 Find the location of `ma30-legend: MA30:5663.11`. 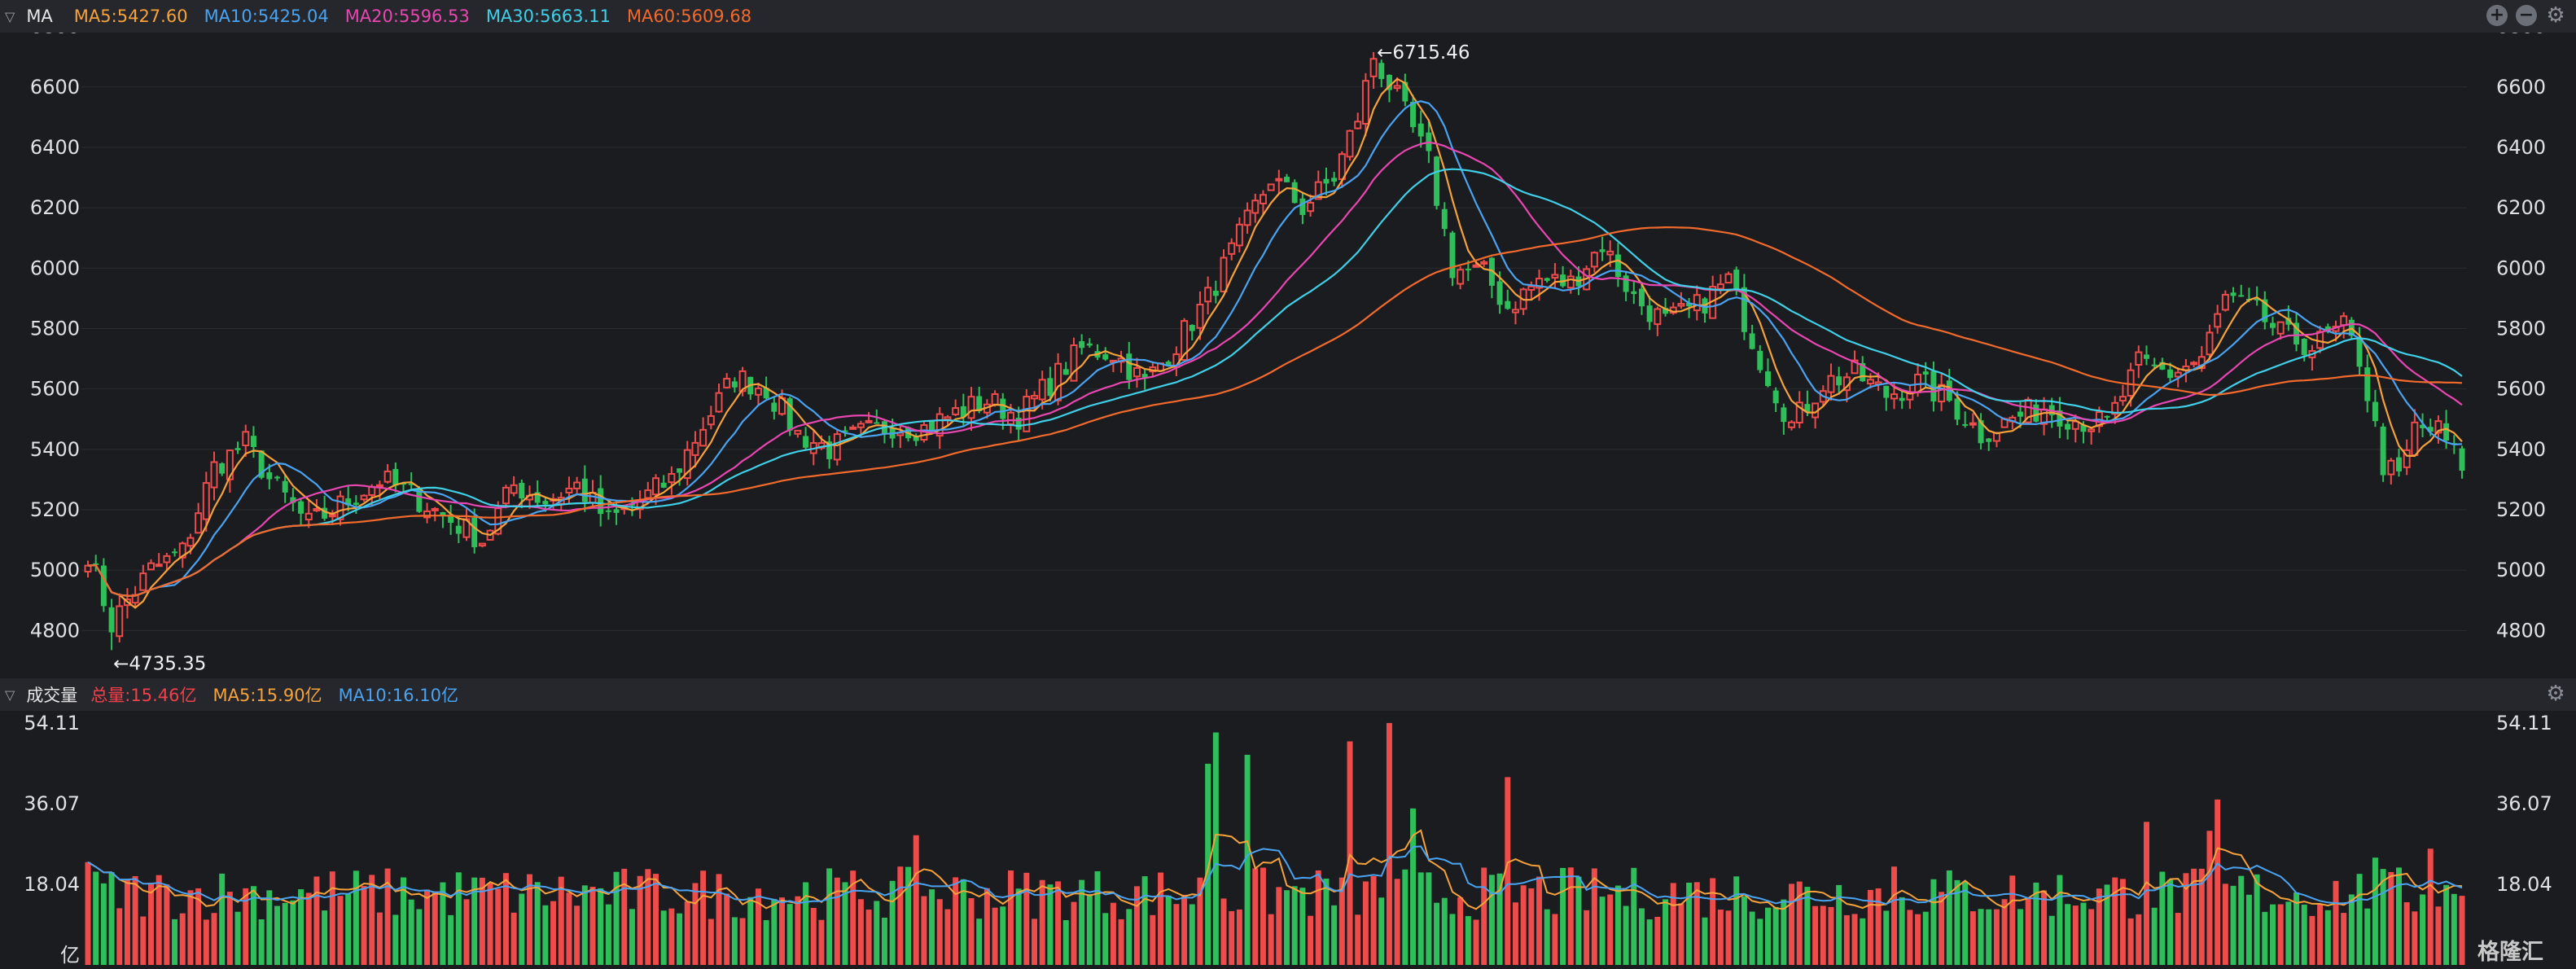

ma30-legend: MA30:5663.11 is located at coordinates (548, 16).